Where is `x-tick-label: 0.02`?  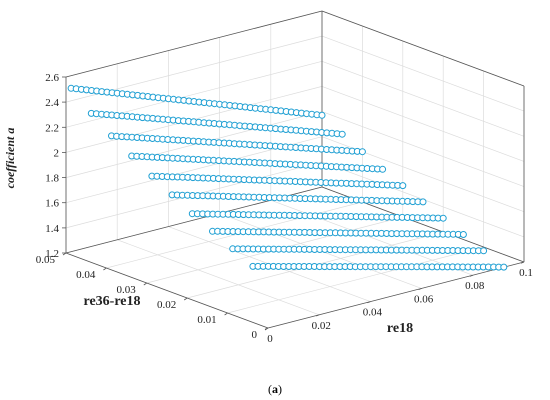 x-tick-label: 0.02 is located at coordinates (321, 326).